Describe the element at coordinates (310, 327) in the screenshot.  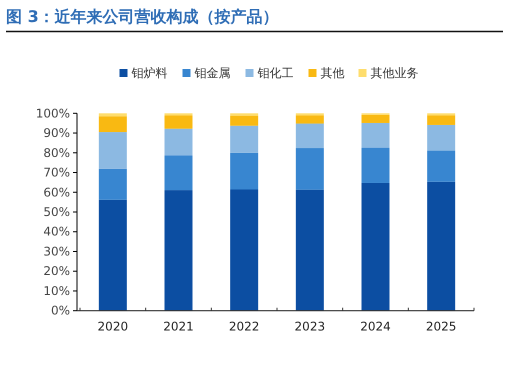
I see `x-tick-label: 2023` at that location.